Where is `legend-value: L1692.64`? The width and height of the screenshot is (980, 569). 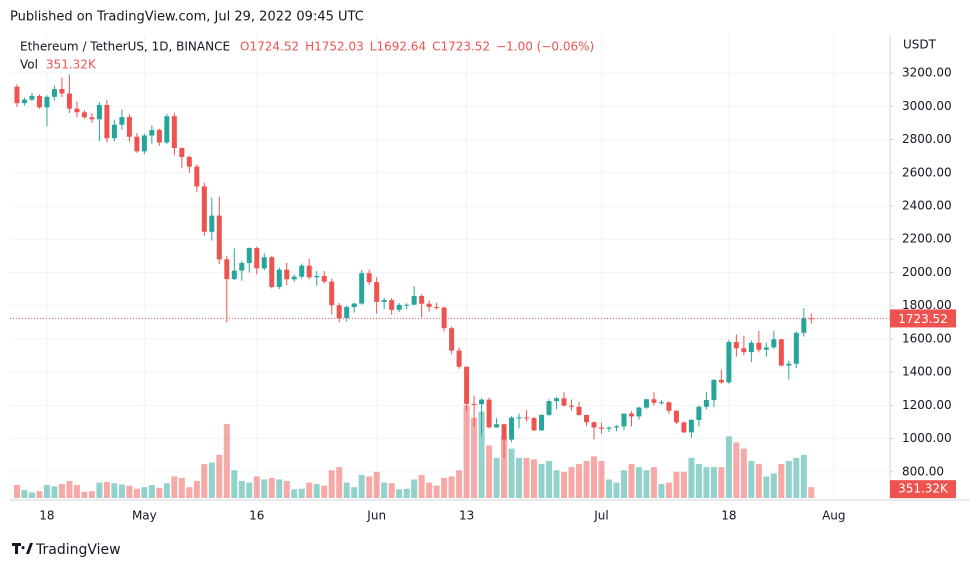
legend-value: L1692.64 is located at coordinates (398, 47).